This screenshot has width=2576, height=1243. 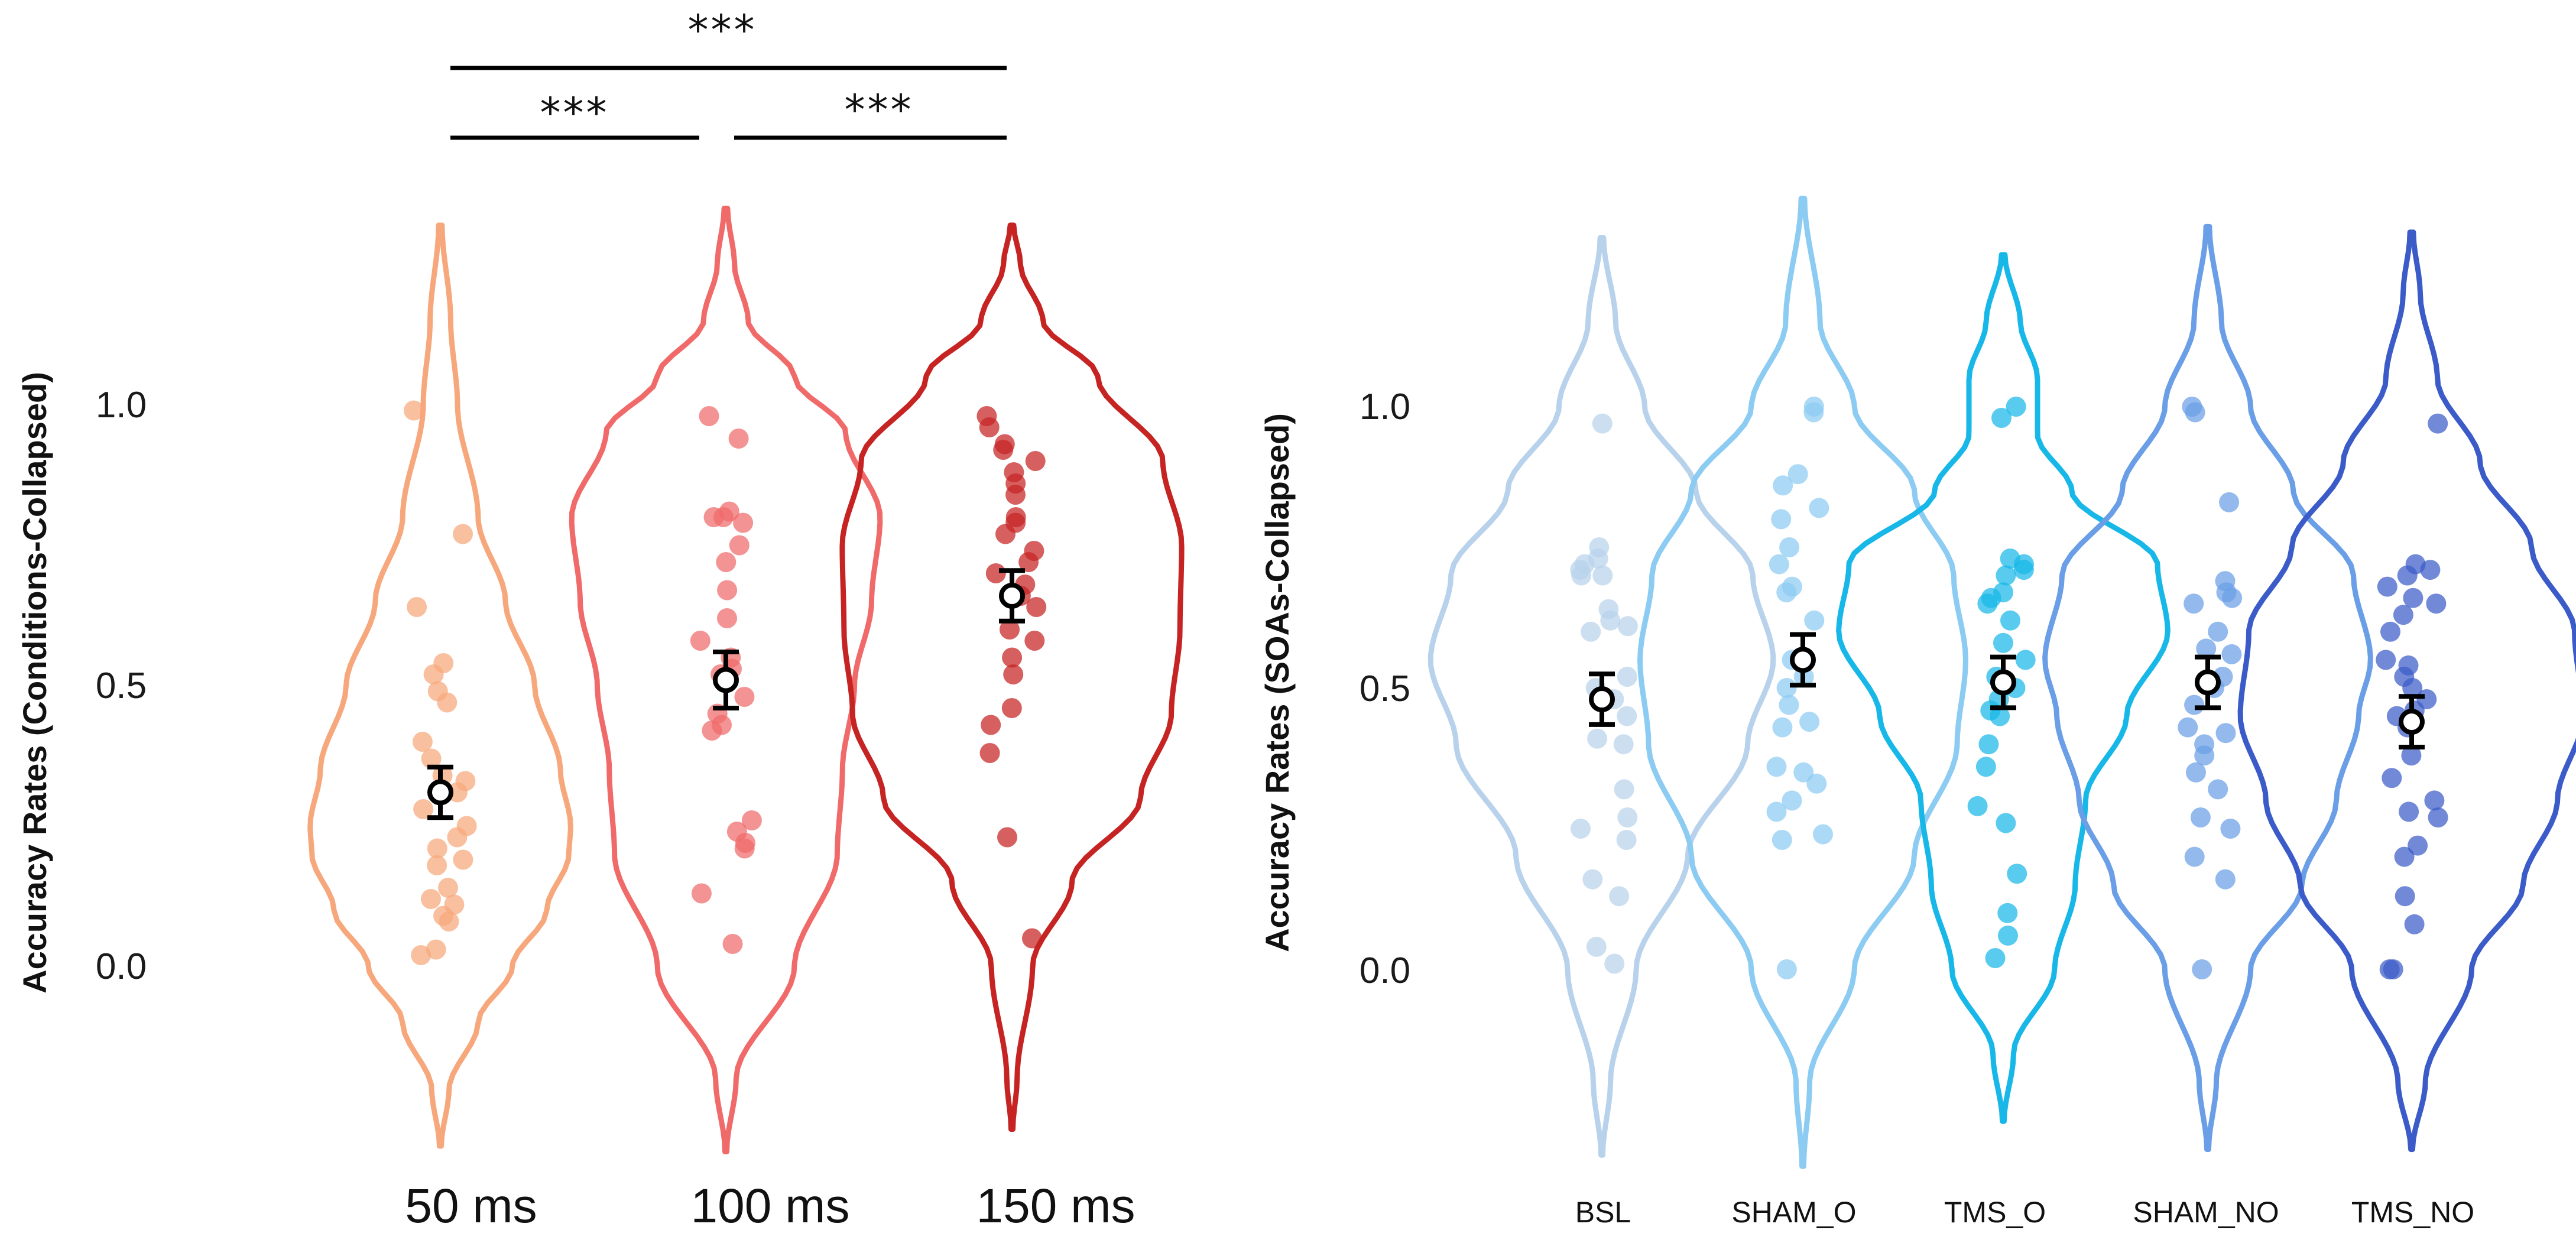 I want to click on left-xtick-0: 50 ms, so click(x=471, y=1206).